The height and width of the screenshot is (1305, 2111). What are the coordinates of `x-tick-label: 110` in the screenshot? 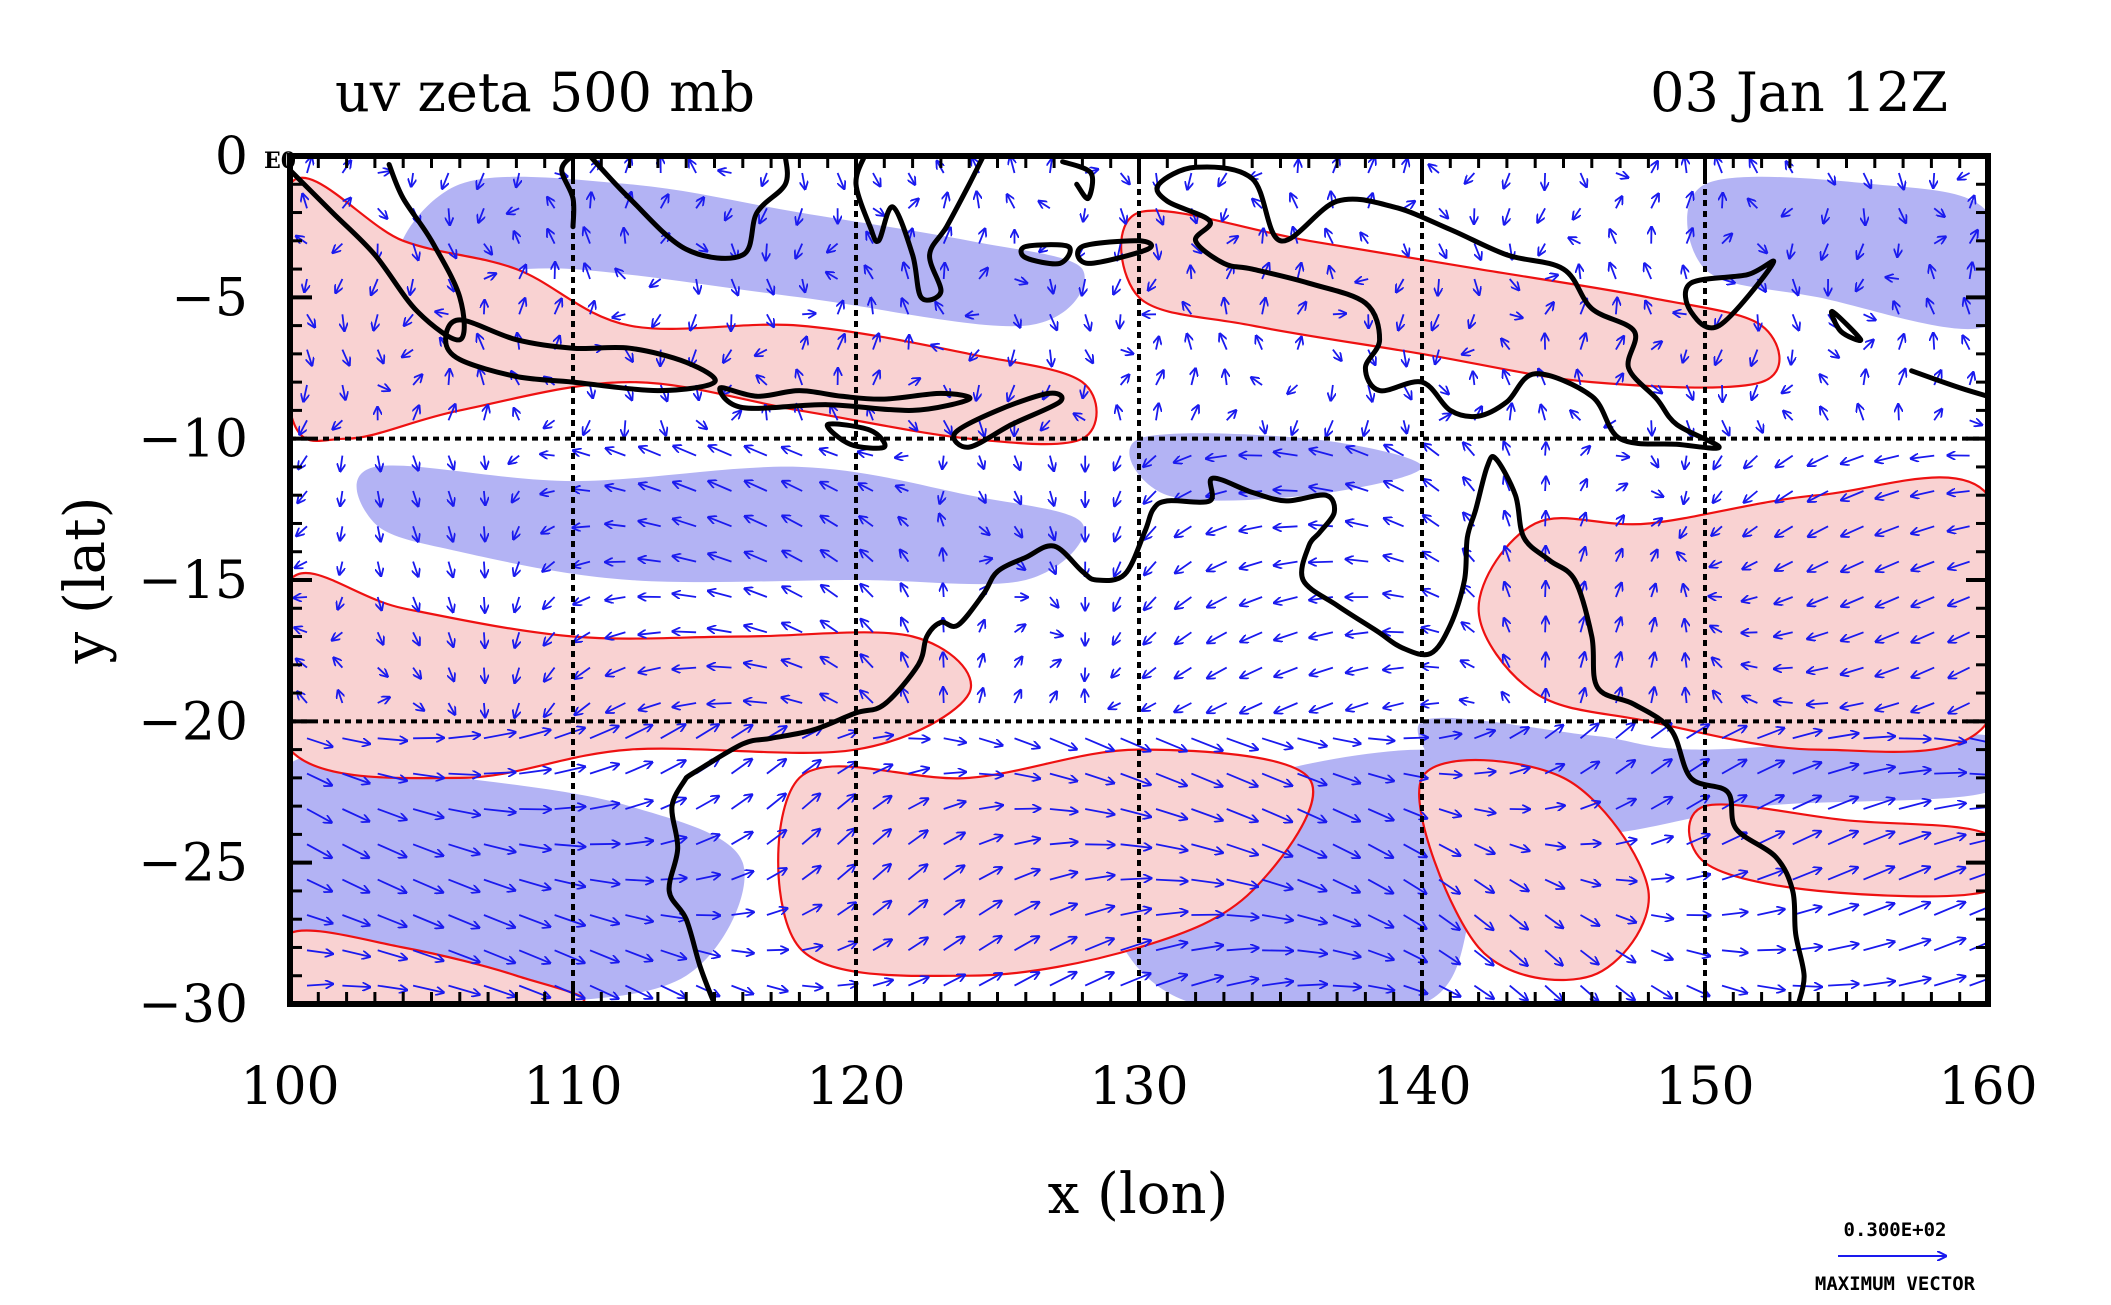 It's located at (572, 1087).